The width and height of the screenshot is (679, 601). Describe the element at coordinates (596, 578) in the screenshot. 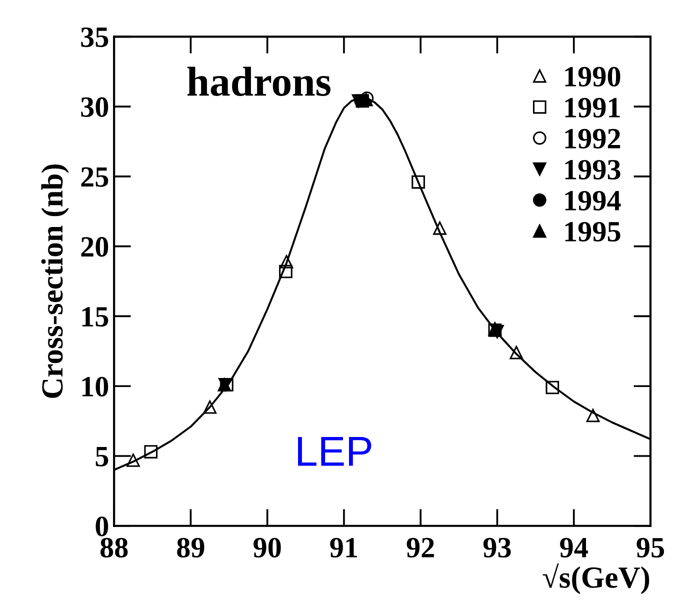

I see `x-axis-title: √s(GeV)` at that location.